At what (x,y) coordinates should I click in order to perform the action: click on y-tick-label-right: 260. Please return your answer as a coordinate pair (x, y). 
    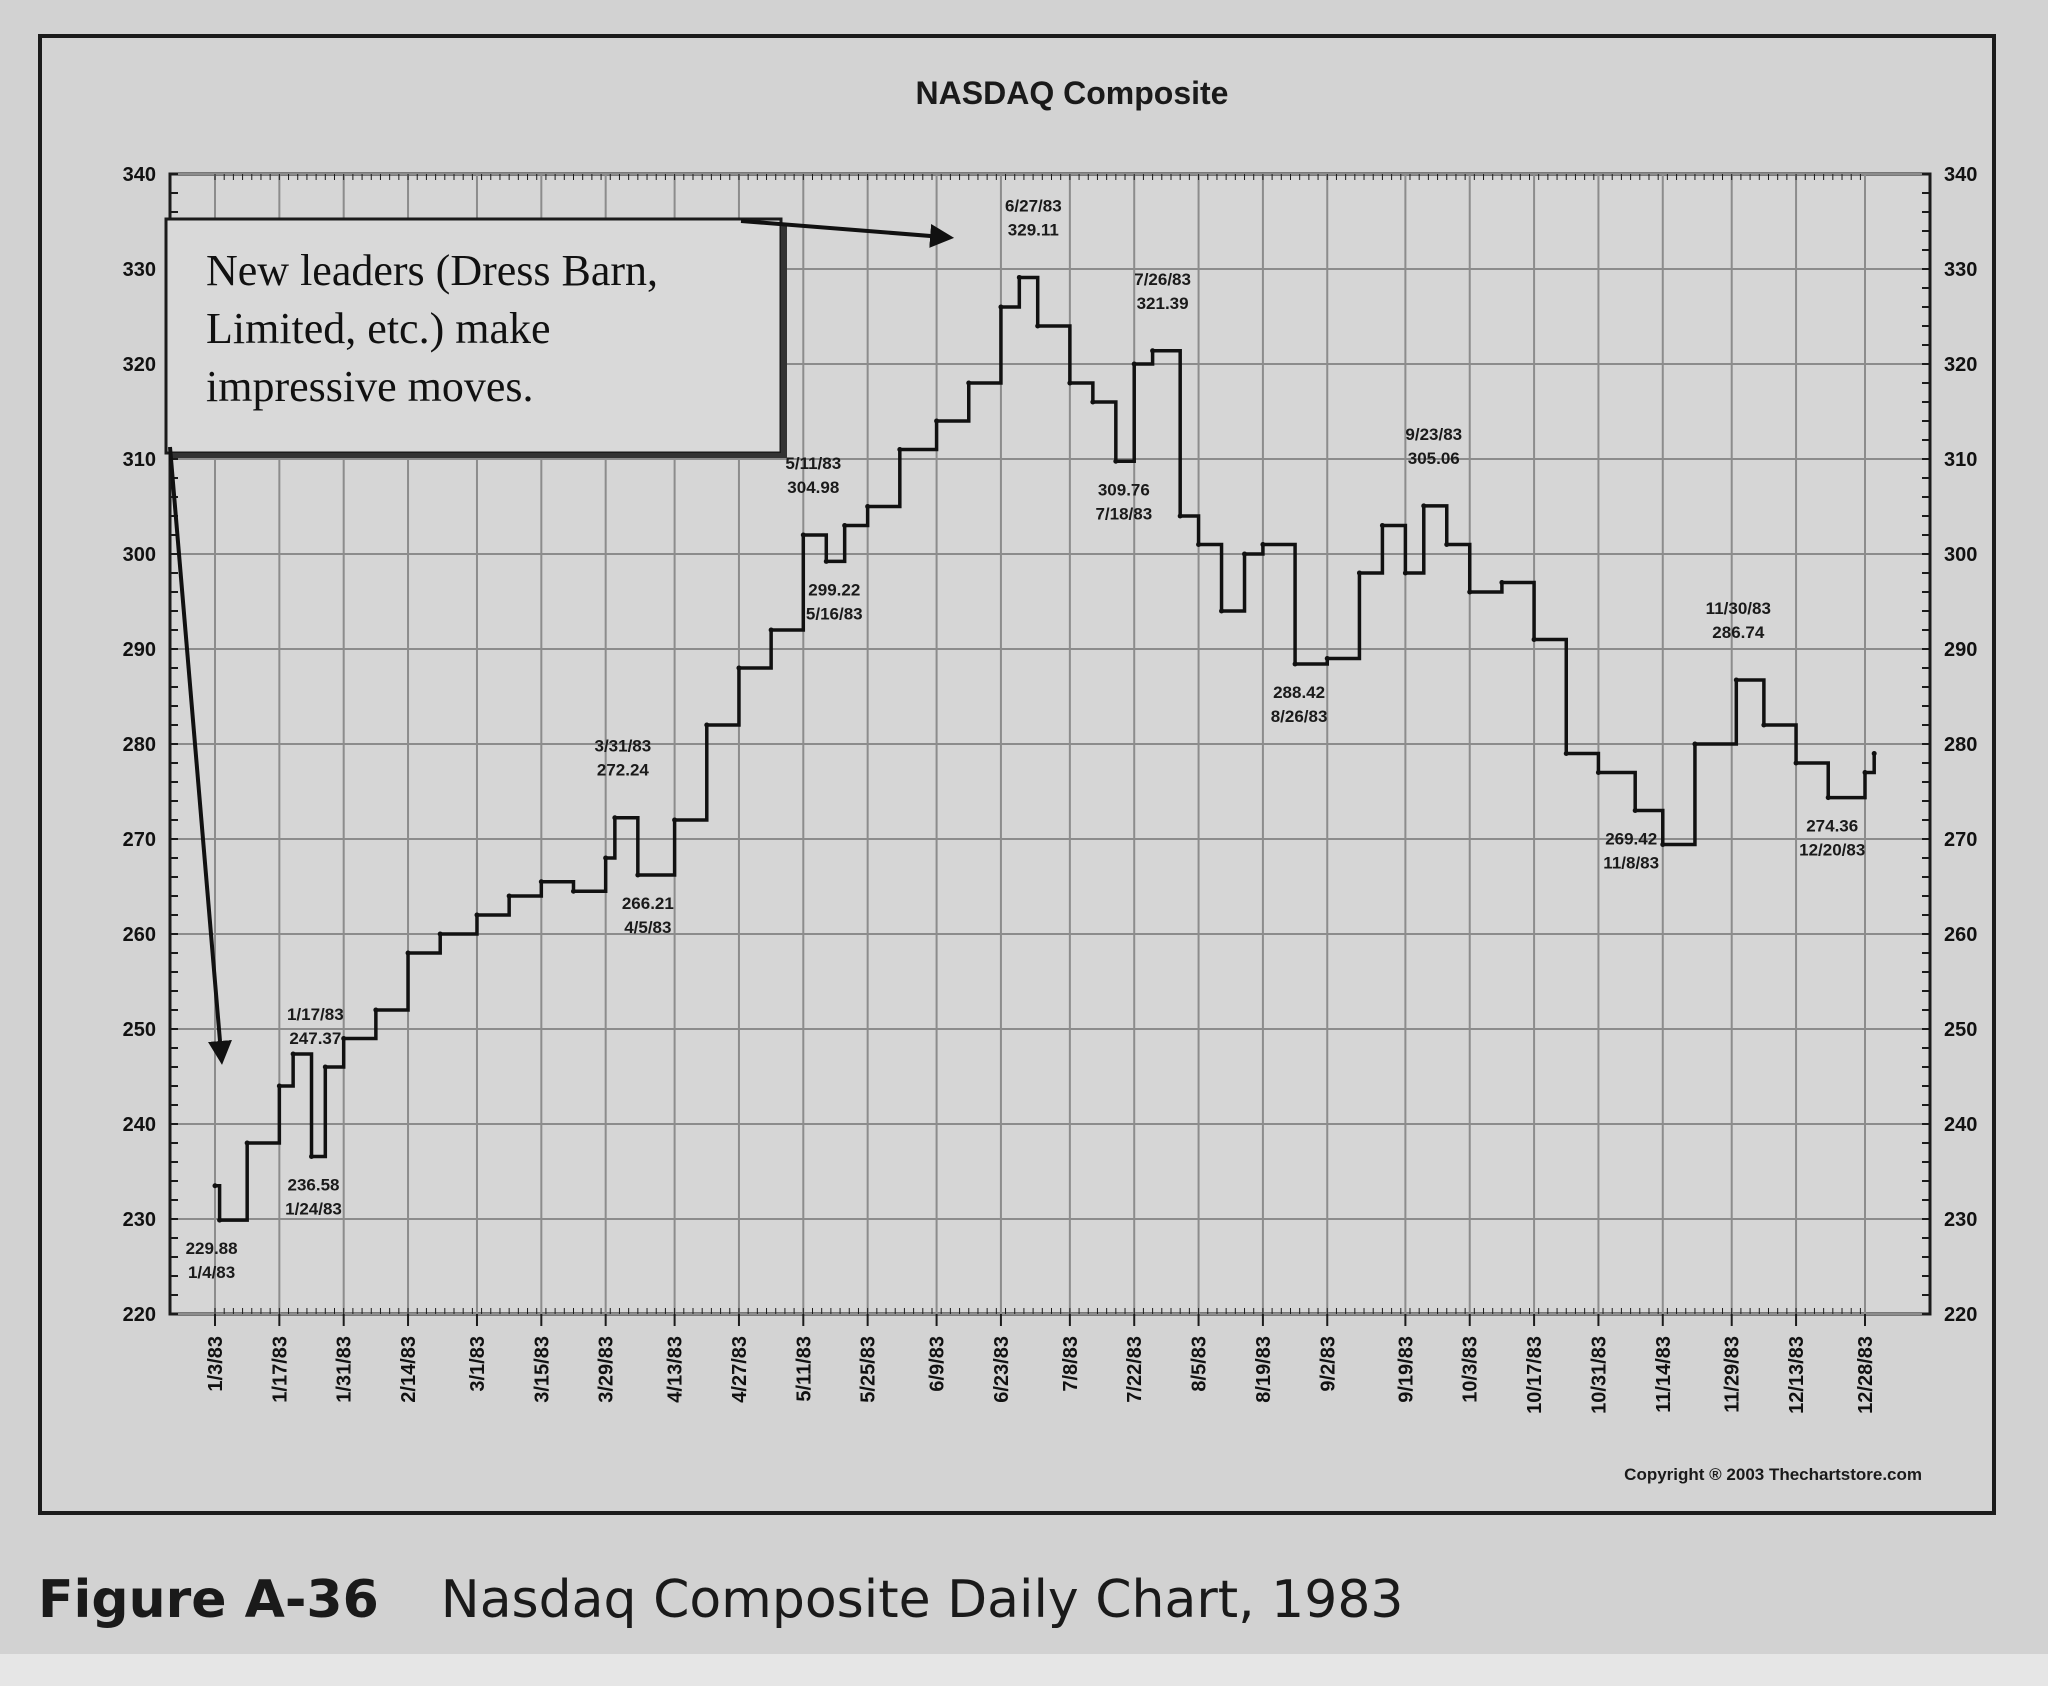
    Looking at the image, I should click on (1960, 935).